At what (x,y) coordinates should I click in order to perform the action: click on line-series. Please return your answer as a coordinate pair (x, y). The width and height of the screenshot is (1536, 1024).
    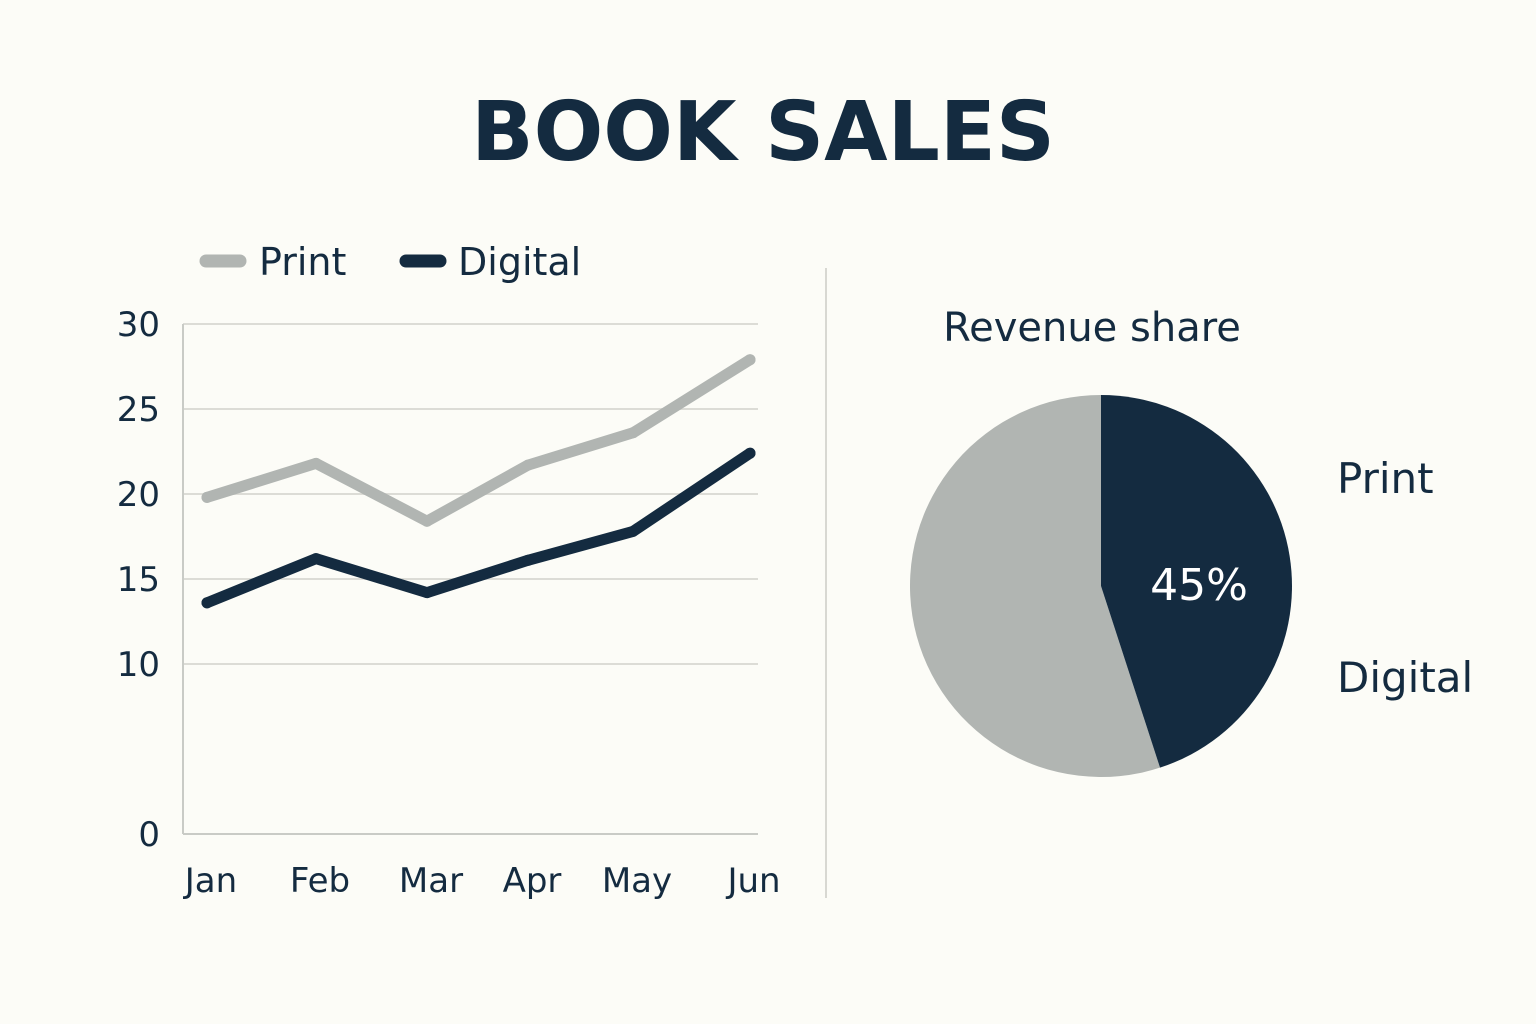
    Looking at the image, I should click on (478, 481).